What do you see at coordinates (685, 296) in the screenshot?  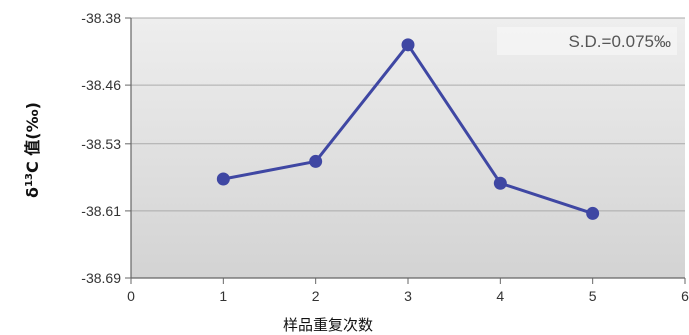 I see `x-tick-label: 6` at bounding box center [685, 296].